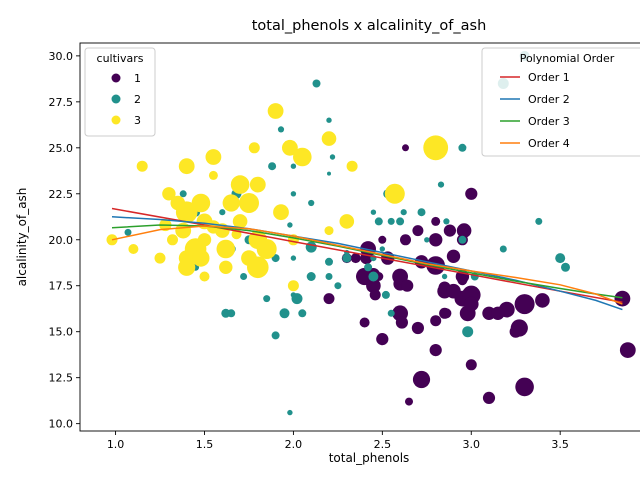 The width and height of the screenshot is (640, 480). I want to click on x-tick-label: 3.0, so click(472, 444).